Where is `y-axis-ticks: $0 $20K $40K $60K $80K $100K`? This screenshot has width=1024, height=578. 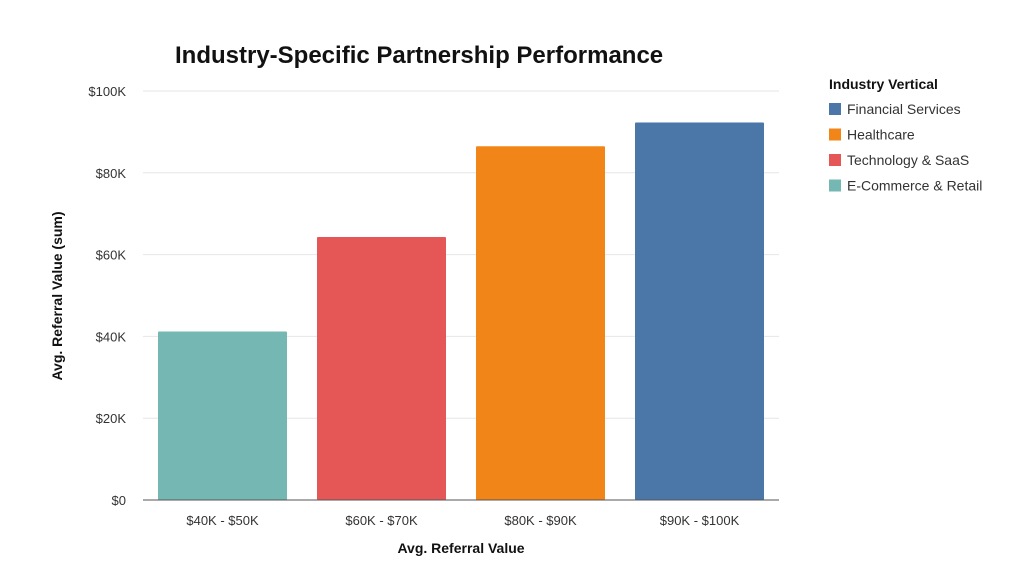
y-axis-ticks: $0 $20K $40K $60K $80K $100K is located at coordinates (107, 296).